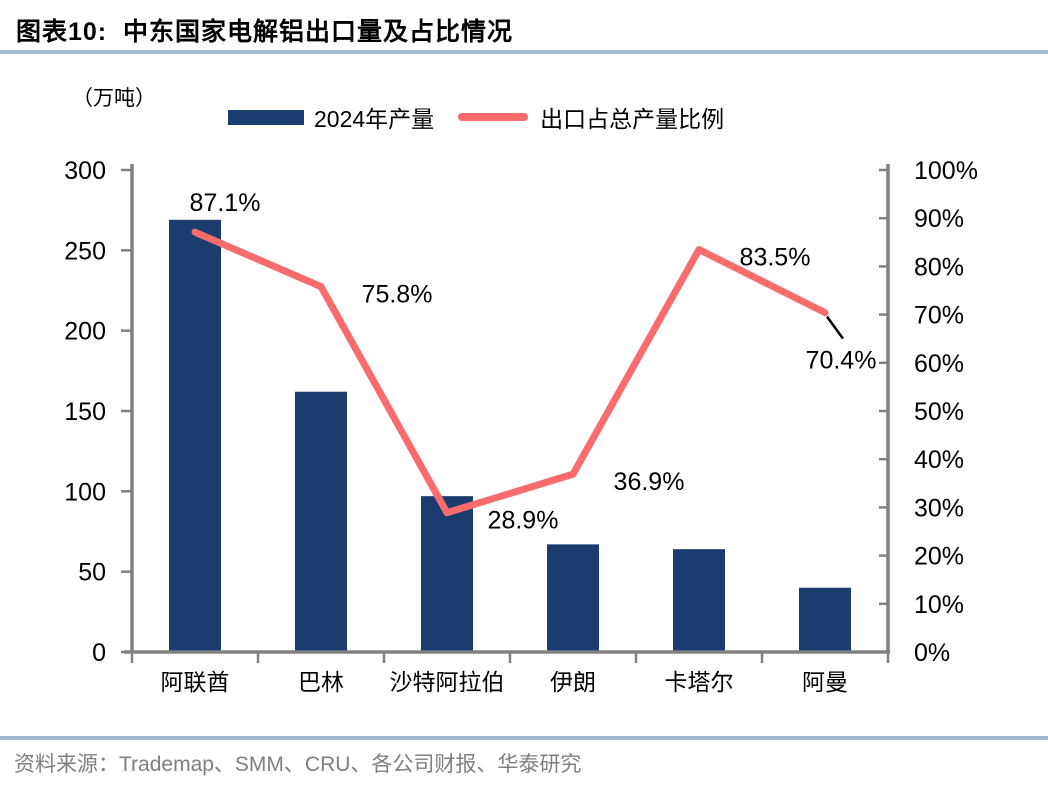 The image size is (1048, 792). Describe the element at coordinates (825, 682) in the screenshot. I see `x-axis-category-label: 阿曼` at that location.